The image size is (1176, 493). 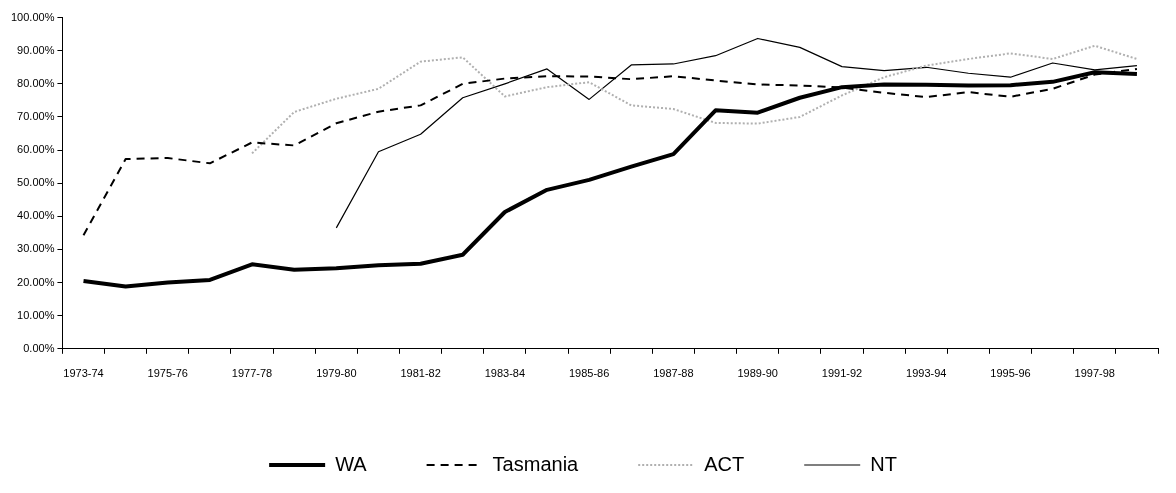 What do you see at coordinates (36, 248) in the screenshot?
I see `y-tick-label: 30.00%` at bounding box center [36, 248].